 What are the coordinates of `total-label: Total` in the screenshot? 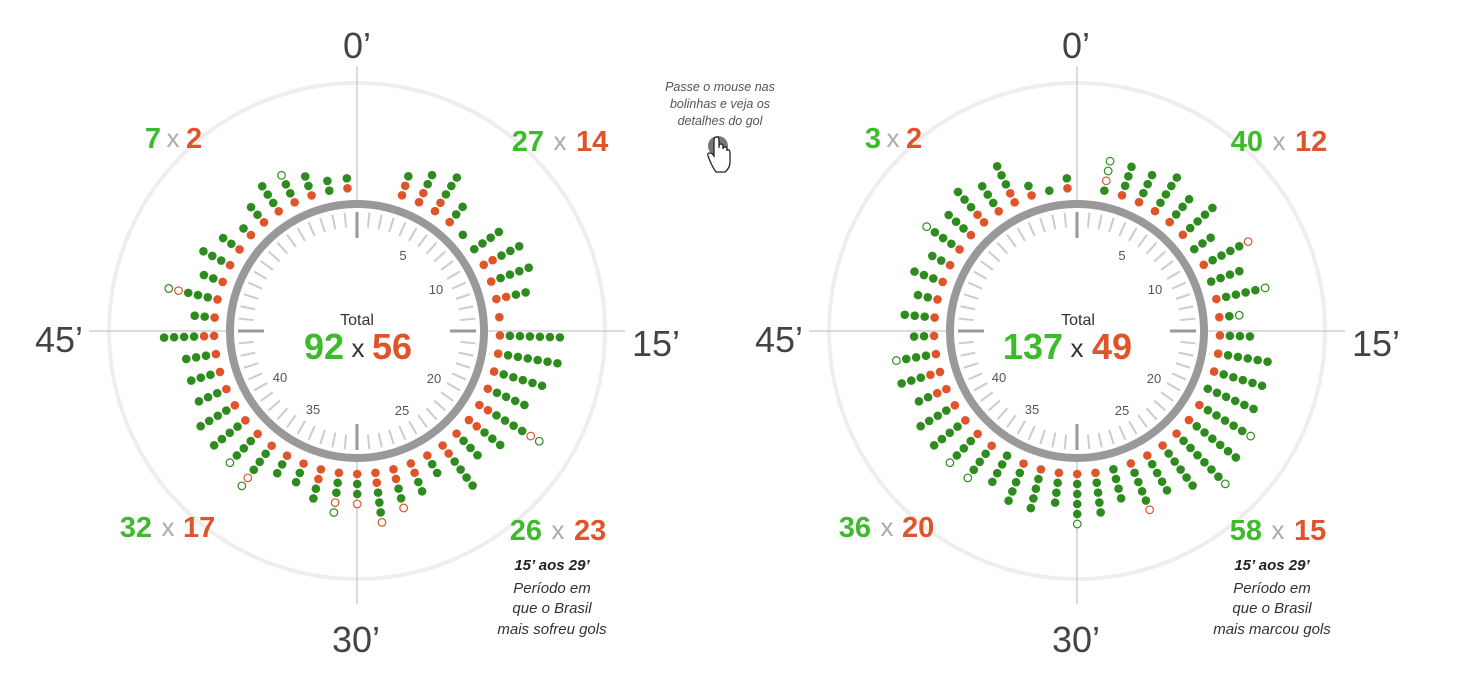 It's located at (357, 320).